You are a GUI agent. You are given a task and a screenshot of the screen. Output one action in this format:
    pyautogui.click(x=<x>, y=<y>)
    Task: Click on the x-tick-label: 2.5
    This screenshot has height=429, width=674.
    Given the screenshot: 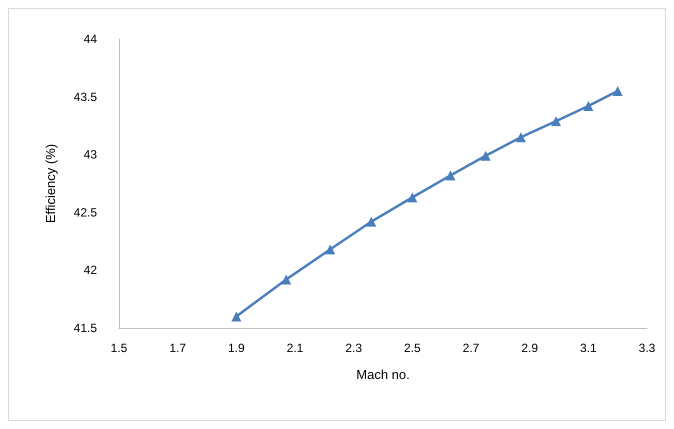 What is the action you would take?
    pyautogui.click(x=412, y=348)
    